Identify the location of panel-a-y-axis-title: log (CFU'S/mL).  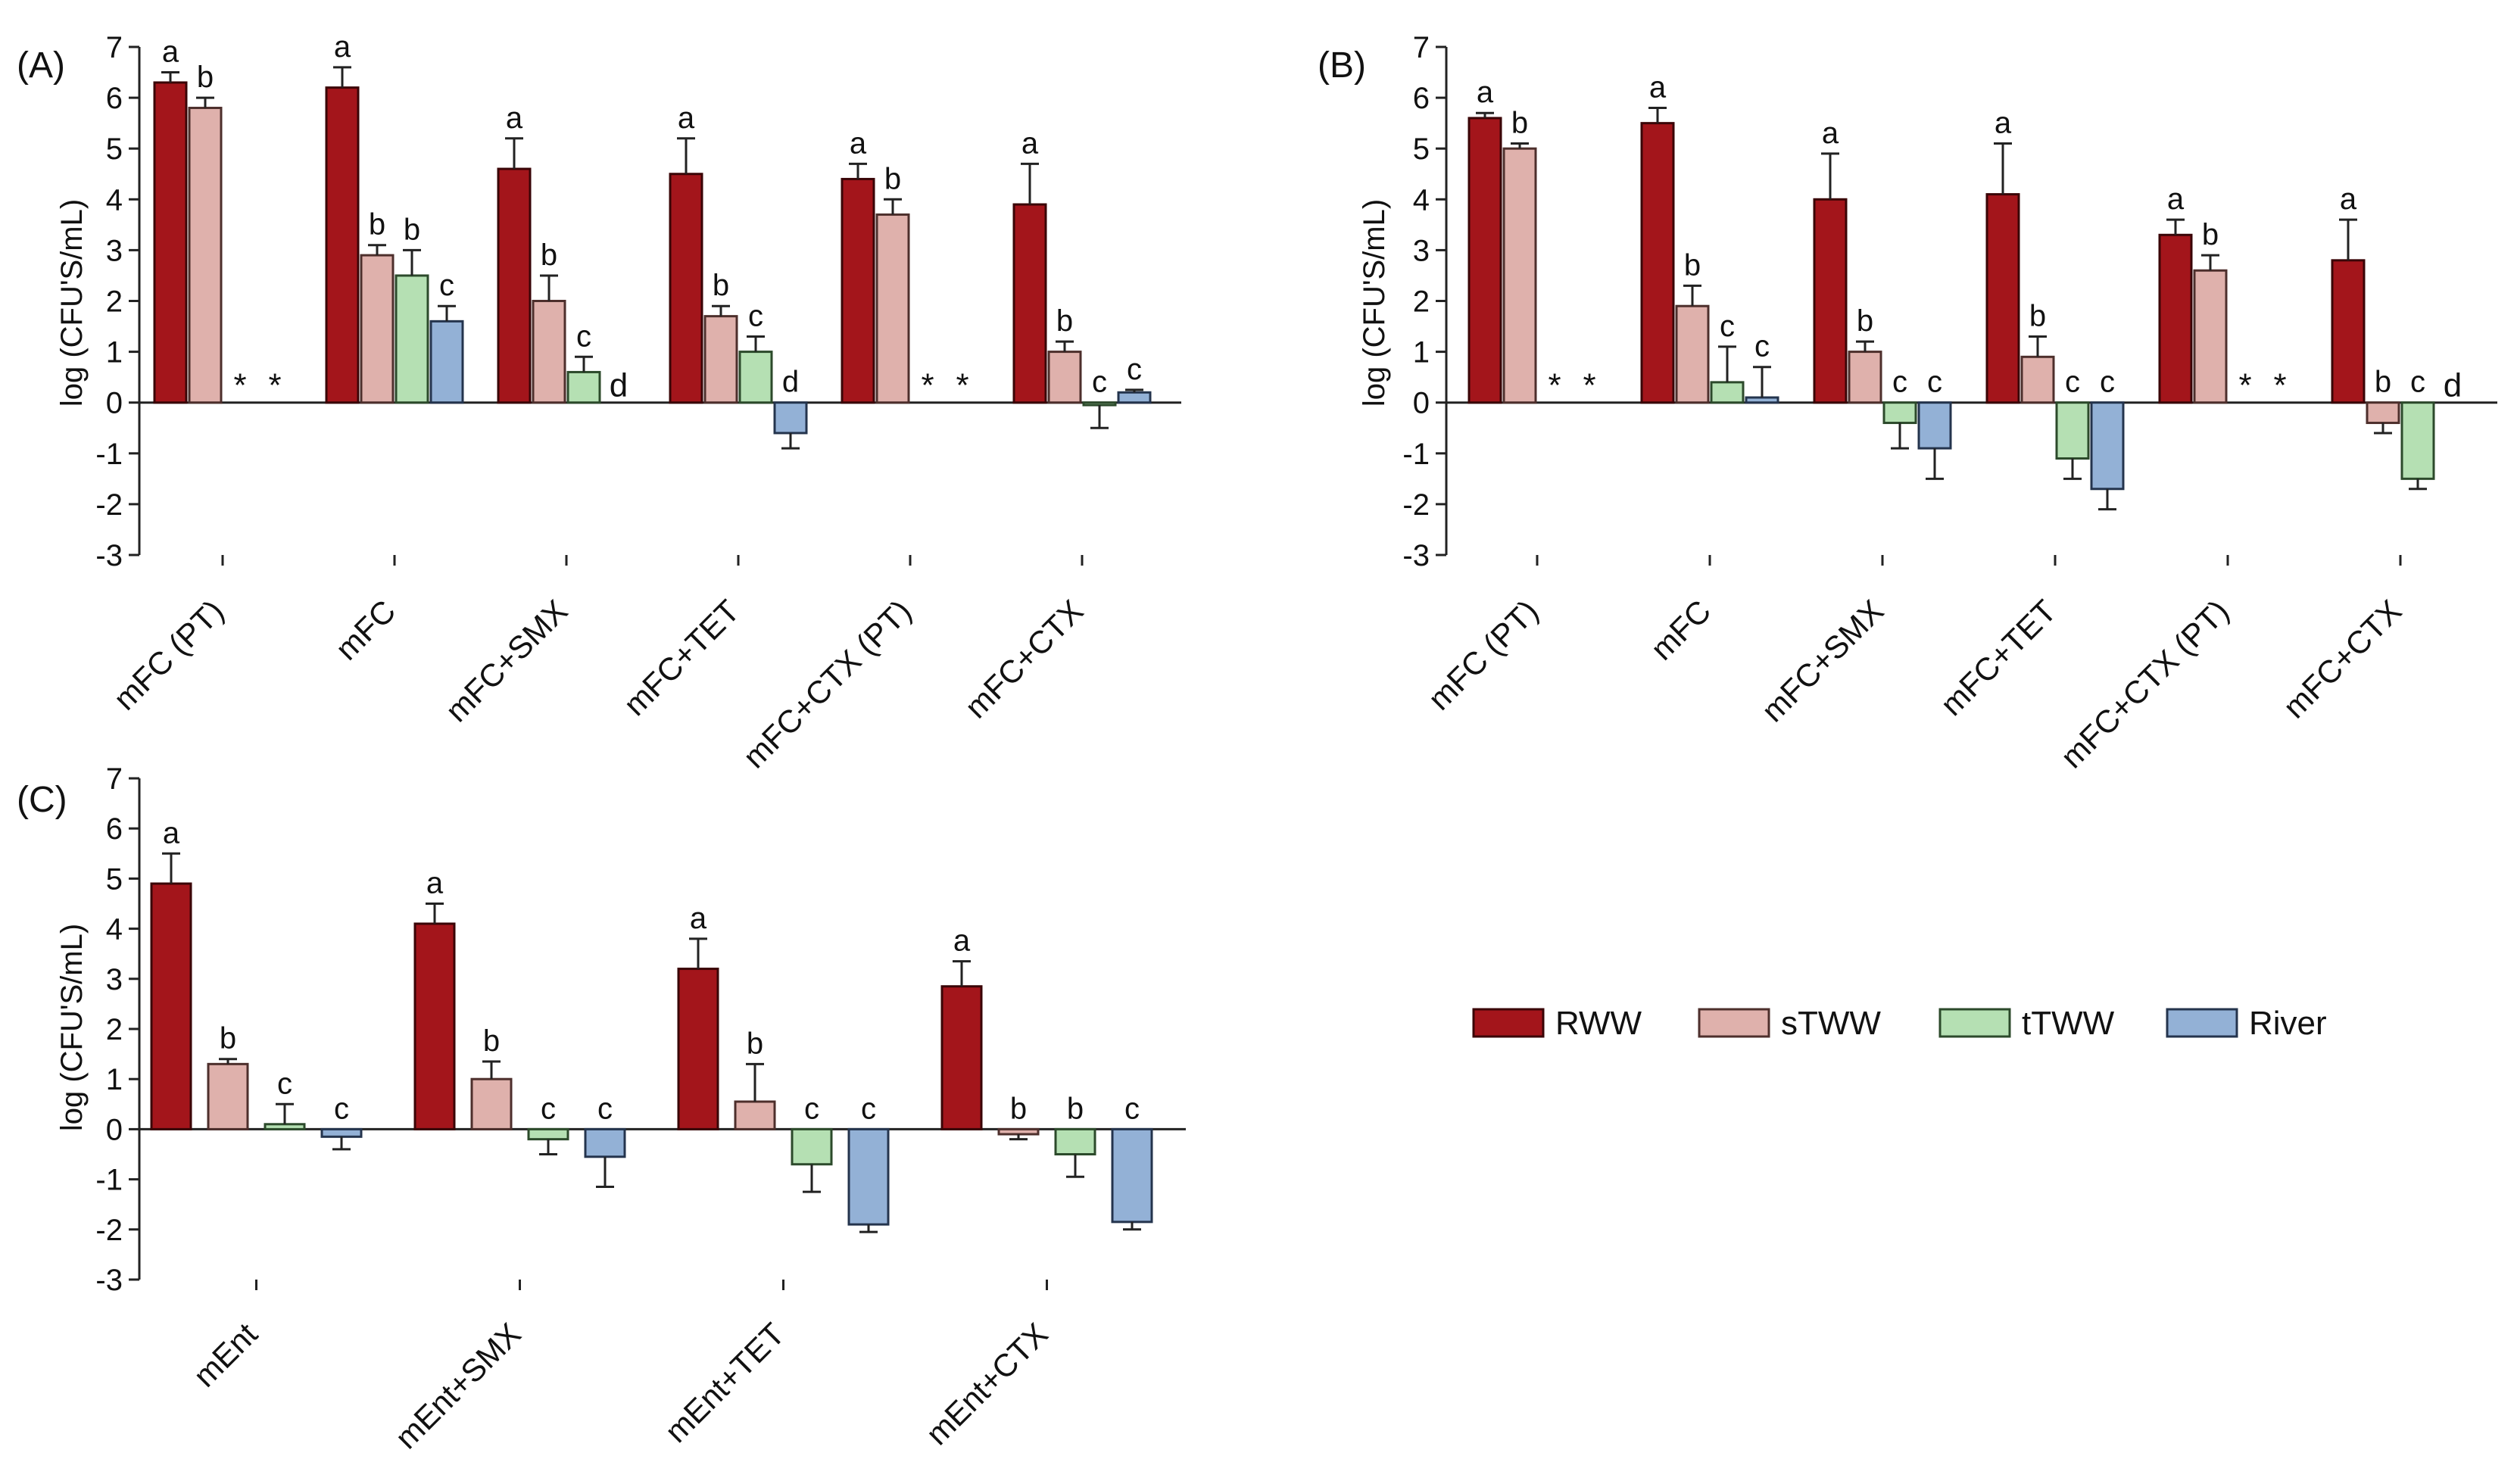
(72, 303).